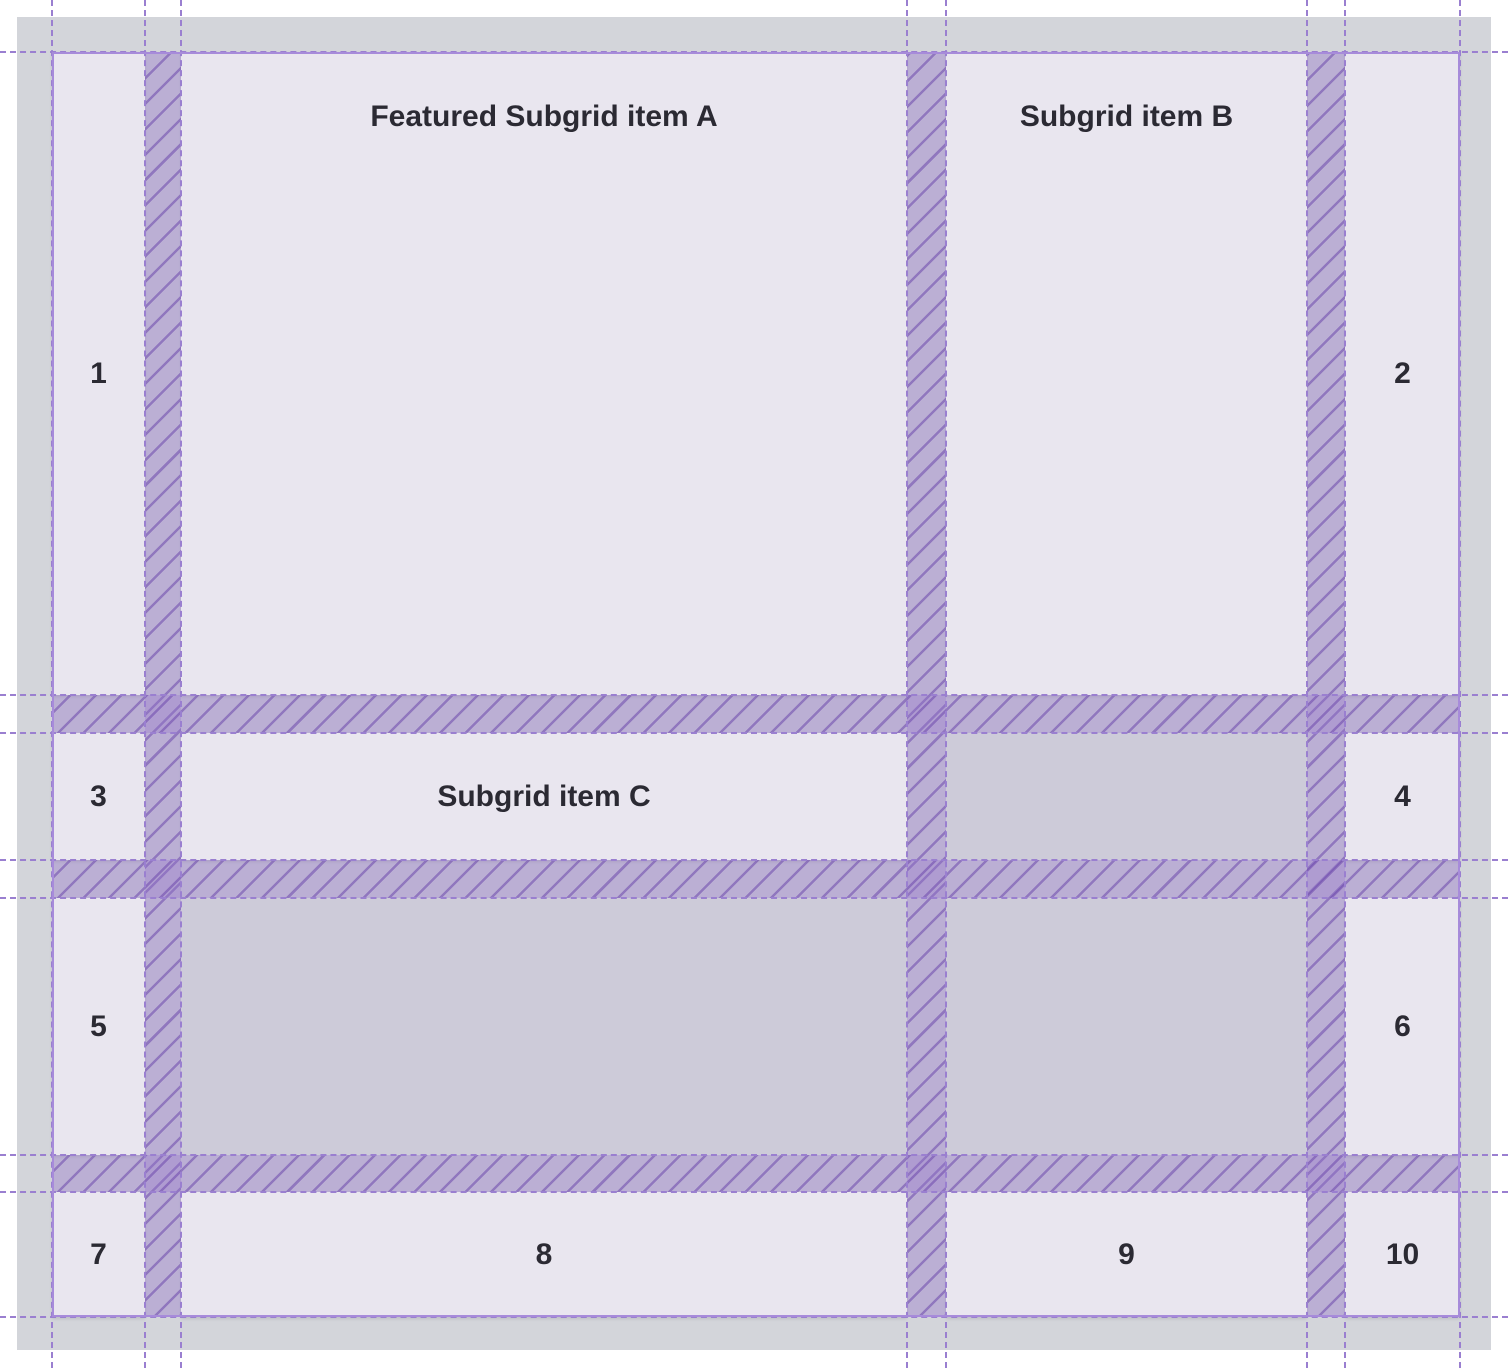 This screenshot has width=1508, height=1368. What do you see at coordinates (1126, 1254) in the screenshot?
I see `grid-item-9: 9` at bounding box center [1126, 1254].